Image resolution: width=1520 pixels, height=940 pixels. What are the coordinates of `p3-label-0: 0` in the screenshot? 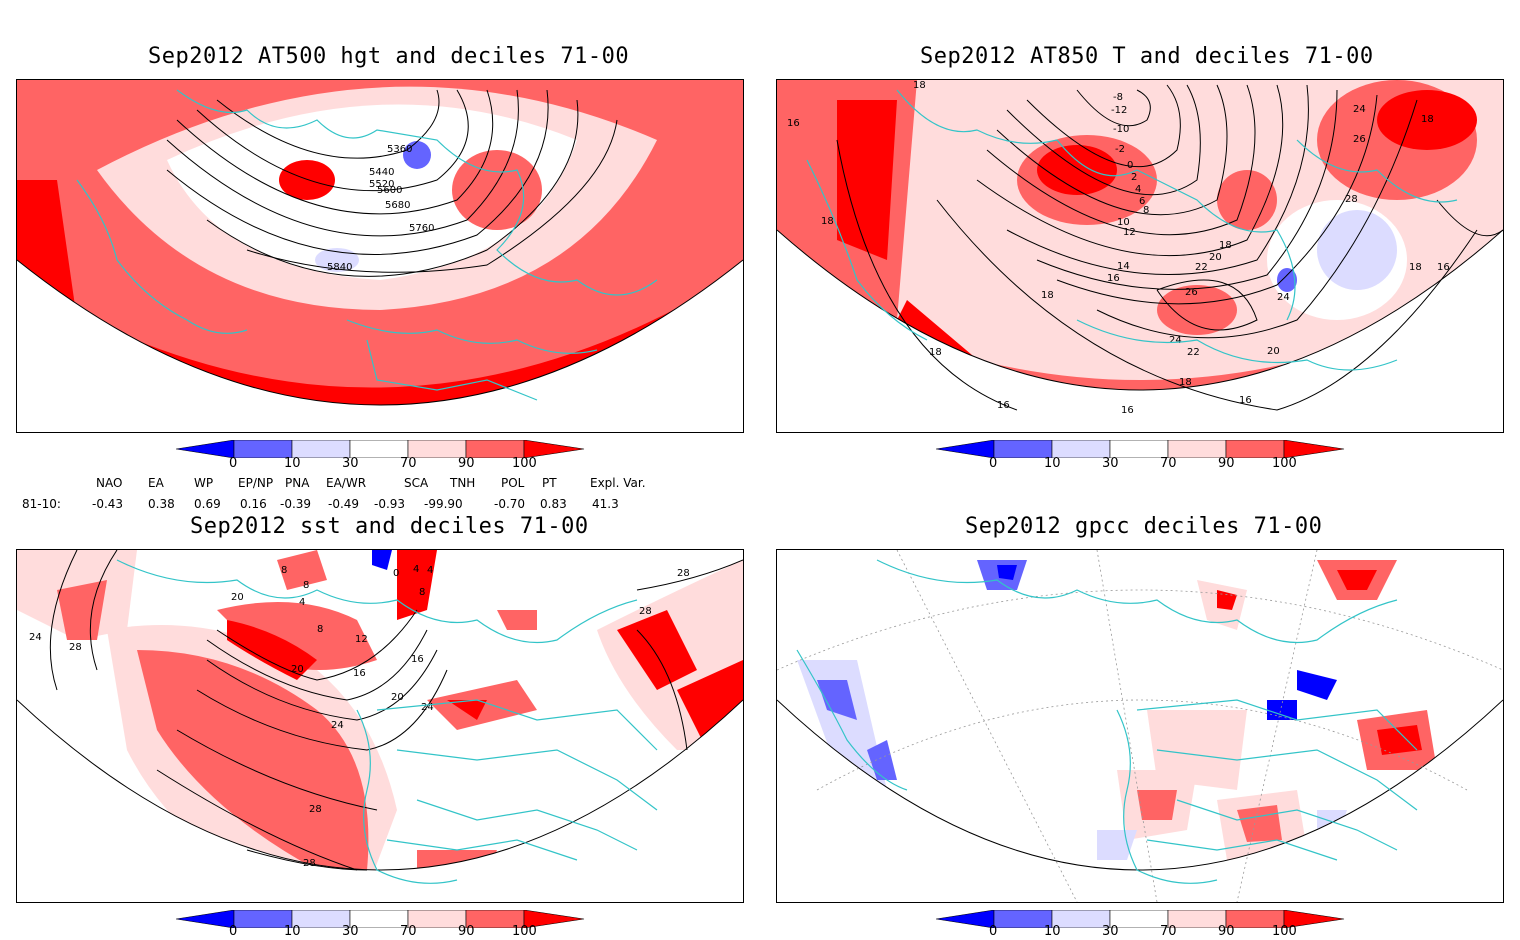 It's located at (396, 573).